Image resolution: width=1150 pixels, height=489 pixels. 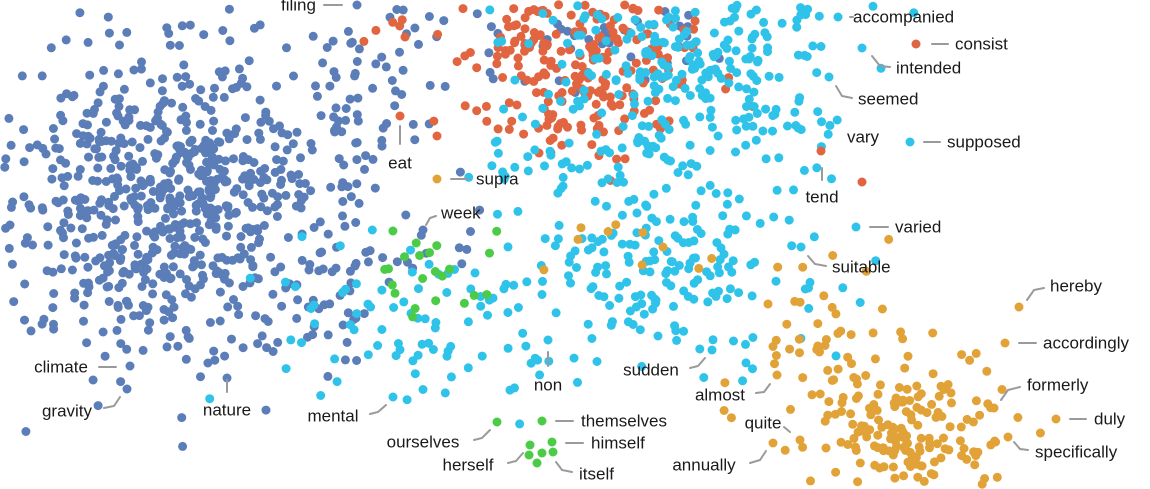 What do you see at coordinates (1005, 343) in the screenshot?
I see `labeled-point` at bounding box center [1005, 343].